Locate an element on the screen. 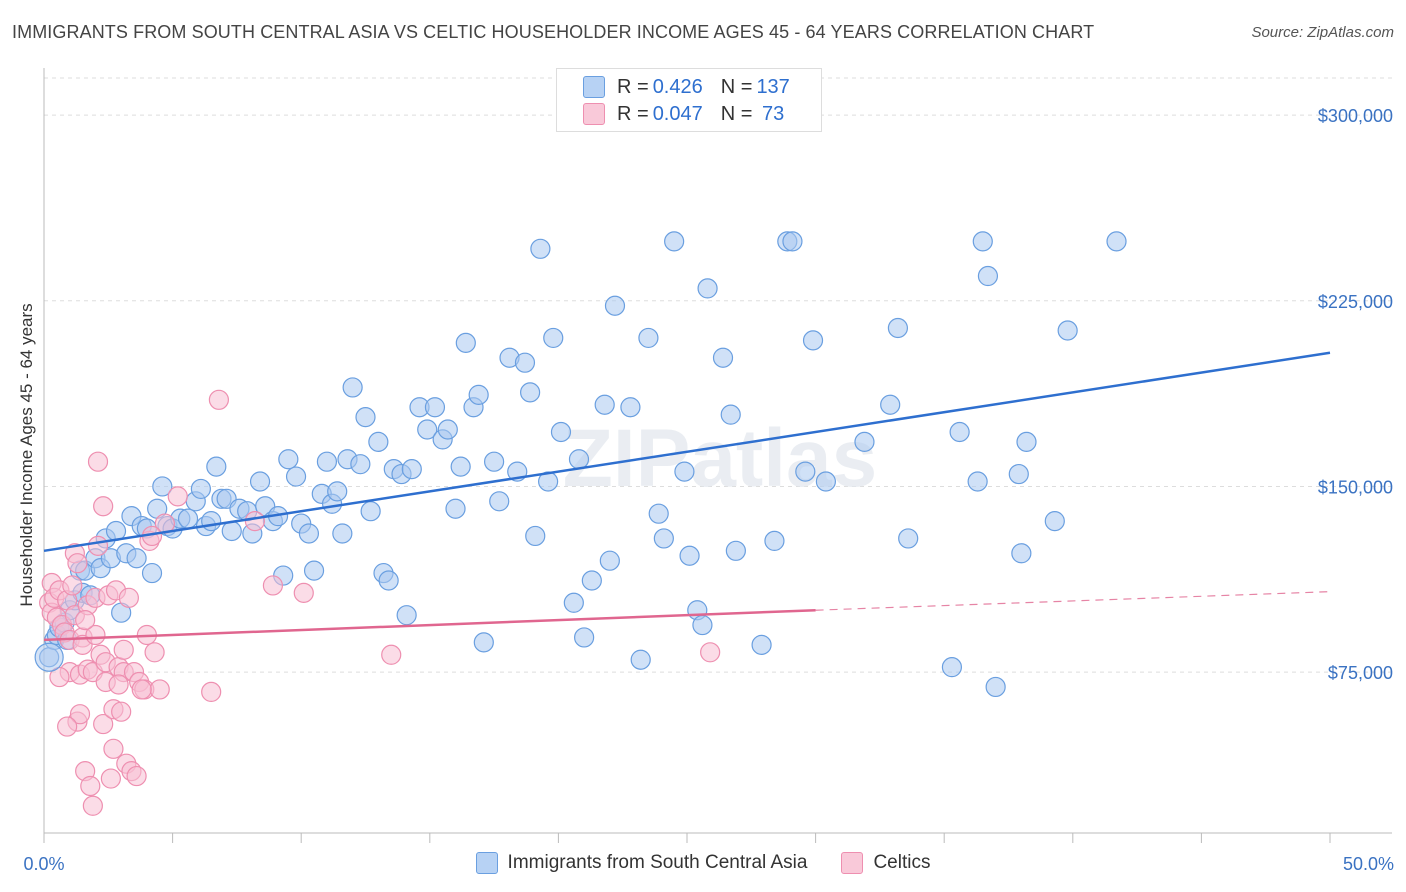  series-name-2: Celtics is located at coordinates (902, 862).